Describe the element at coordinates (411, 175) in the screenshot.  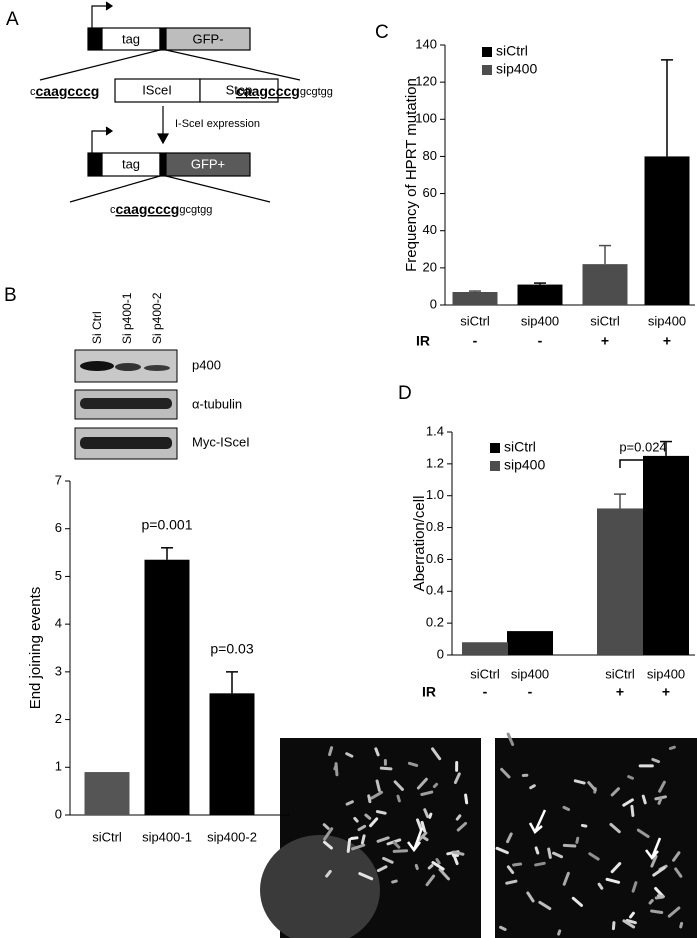
I see `y-axis-label: Frequency of HPRT mutation` at that location.